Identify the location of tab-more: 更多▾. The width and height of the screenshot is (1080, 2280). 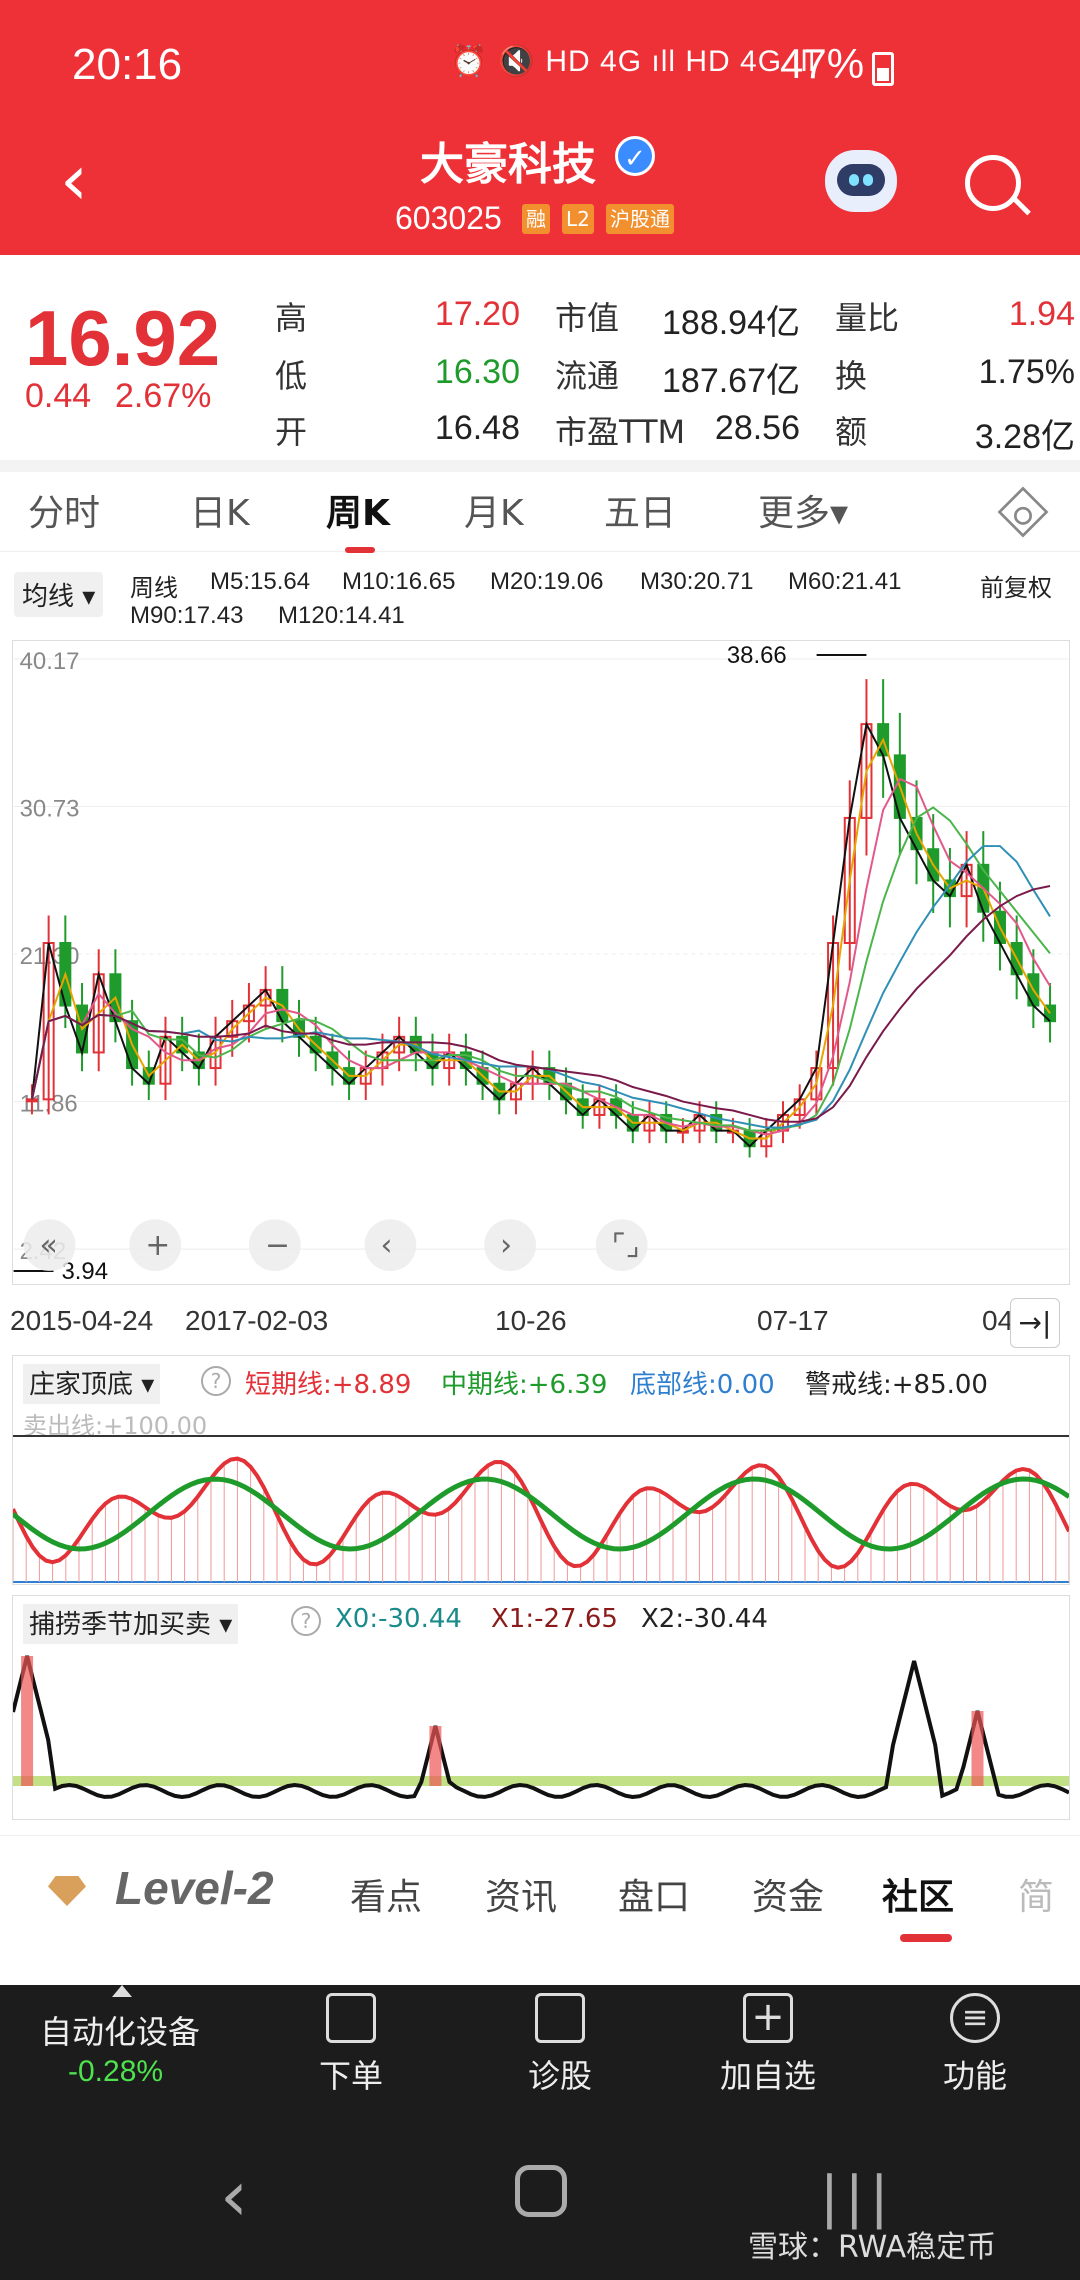
(803, 513).